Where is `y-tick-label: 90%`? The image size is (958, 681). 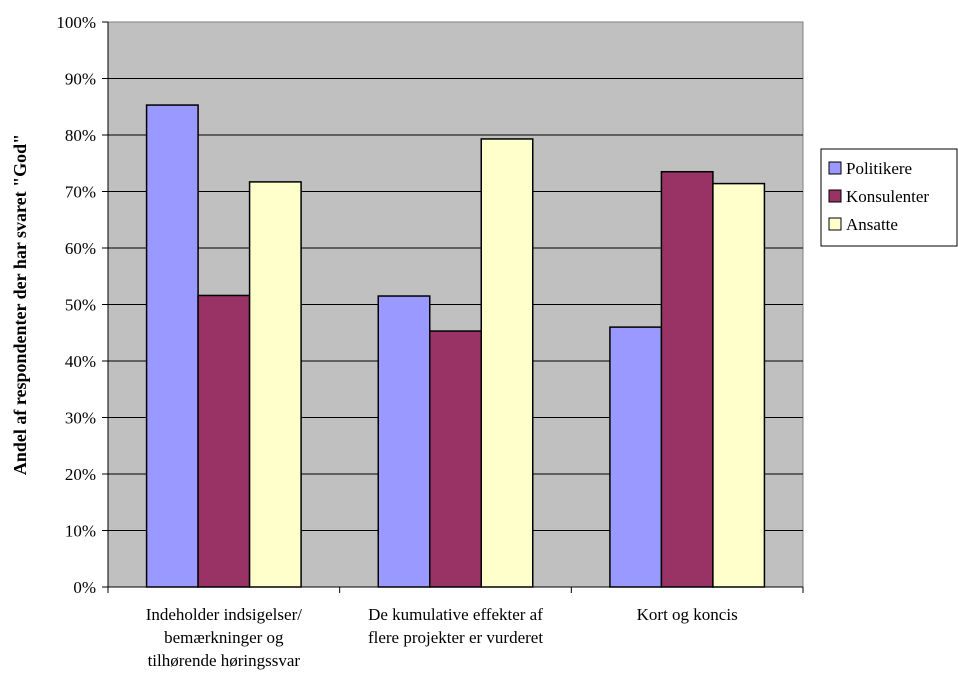 y-tick-label: 90% is located at coordinates (80, 79).